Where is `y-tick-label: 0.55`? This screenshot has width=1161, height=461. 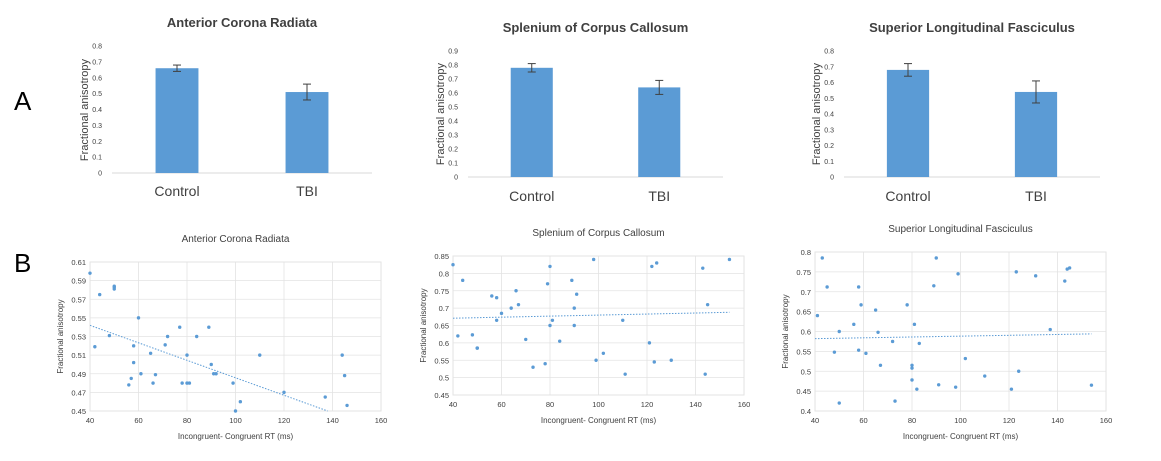
y-tick-label: 0.55 is located at coordinates (78, 318).